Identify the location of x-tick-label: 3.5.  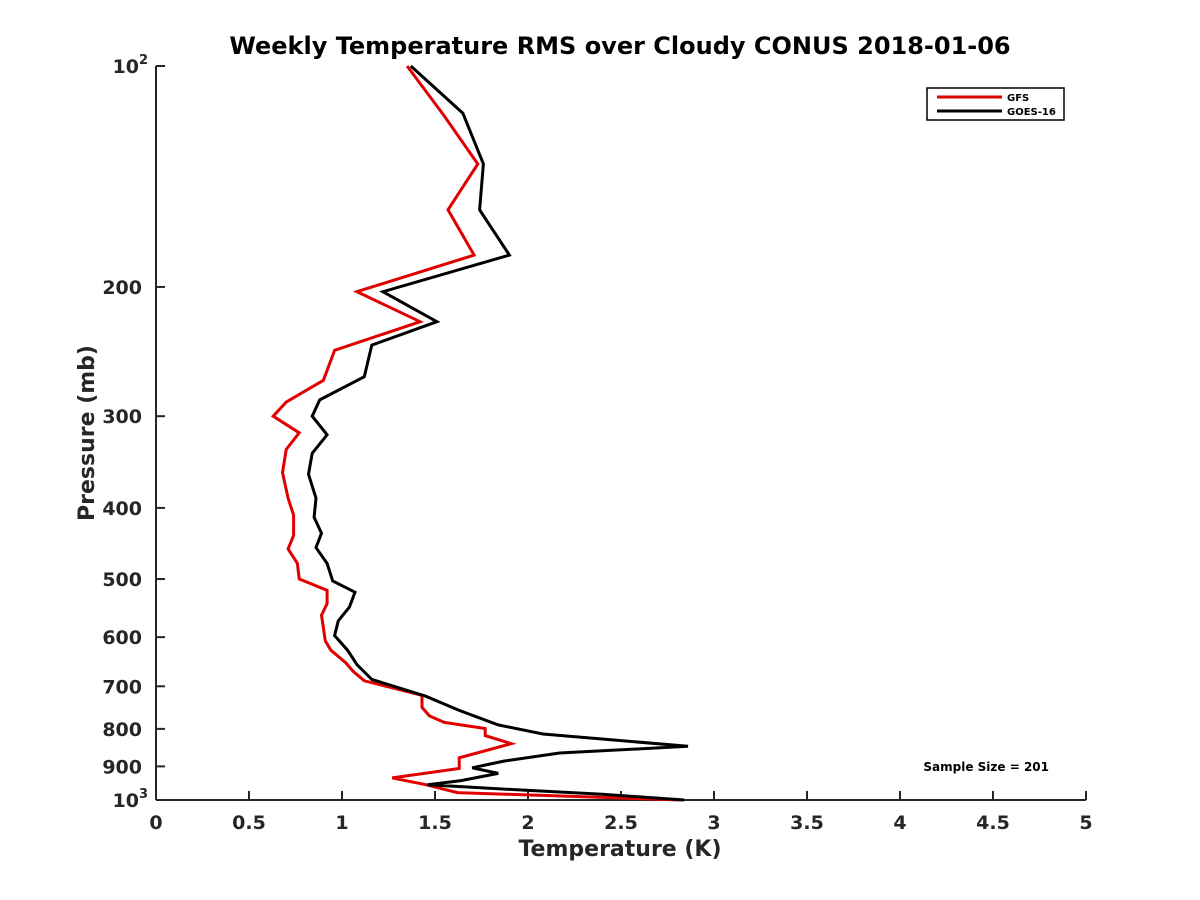
(807, 823).